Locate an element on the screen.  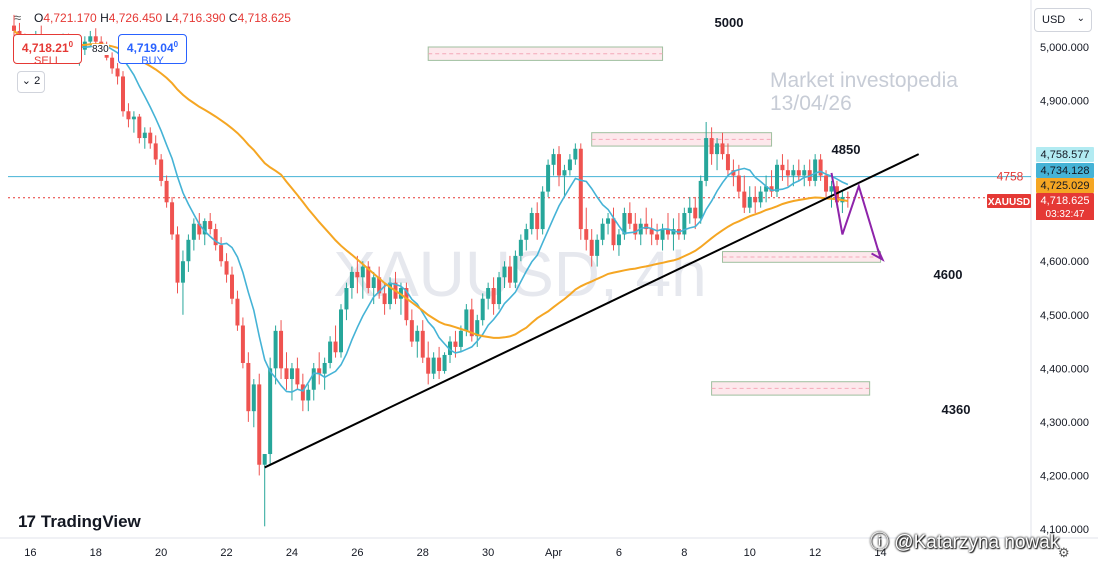
time-tick-label: Apr is located at coordinates (553, 553).